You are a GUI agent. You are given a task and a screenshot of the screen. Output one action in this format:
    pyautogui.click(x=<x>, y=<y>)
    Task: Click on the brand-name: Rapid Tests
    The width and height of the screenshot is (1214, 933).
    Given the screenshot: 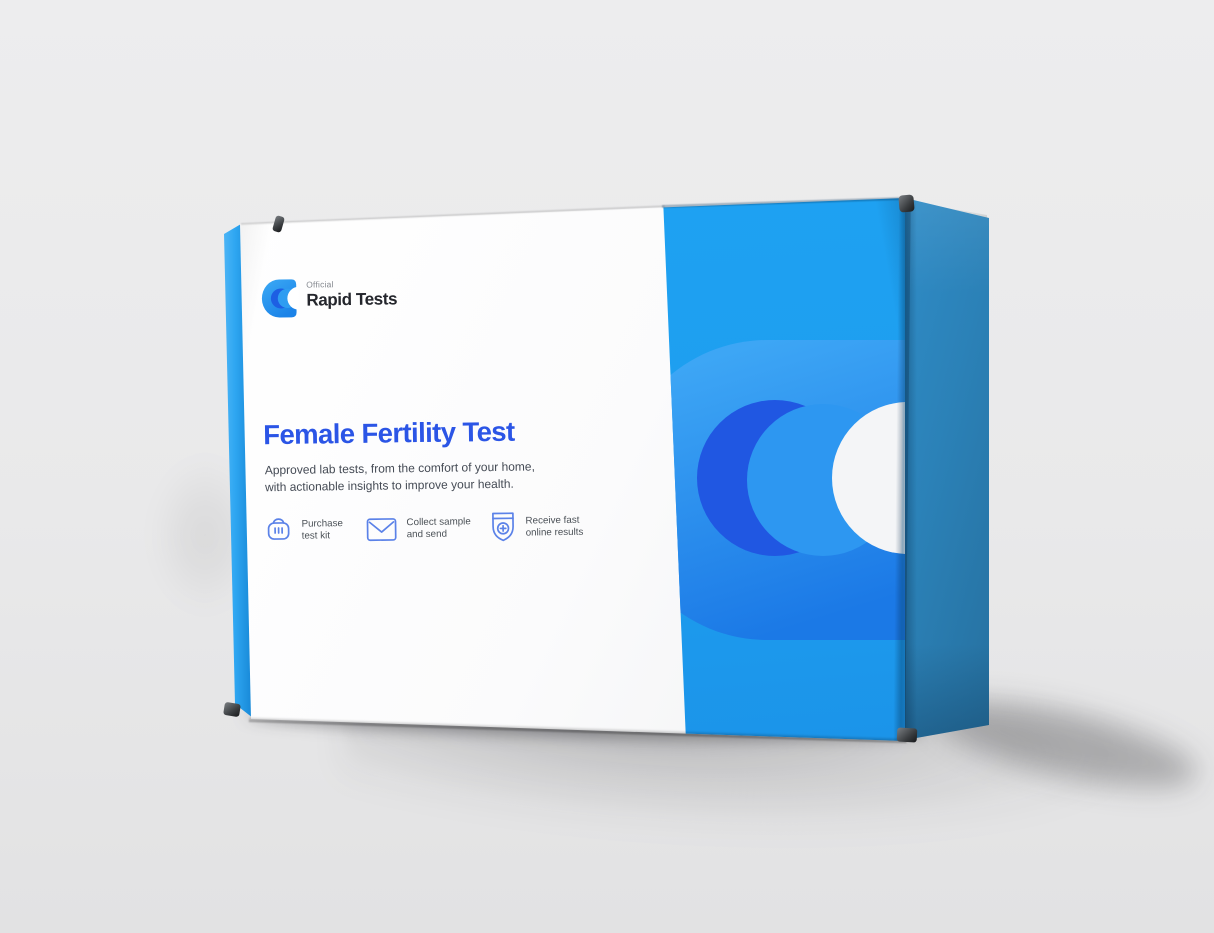 What is the action you would take?
    pyautogui.click(x=352, y=299)
    